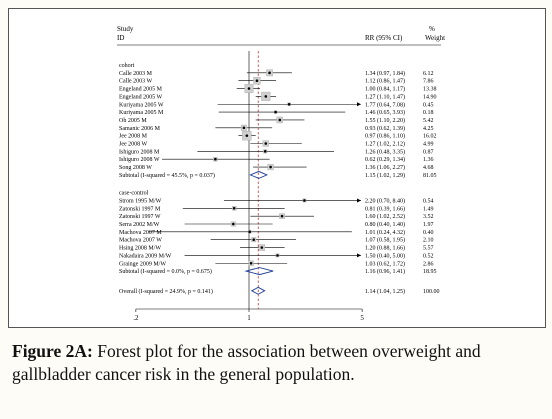 The height and width of the screenshot is (419, 552). What do you see at coordinates (385, 216) in the screenshot?
I see `ci-value: 1.60 (1.02, 2.52)` at bounding box center [385, 216].